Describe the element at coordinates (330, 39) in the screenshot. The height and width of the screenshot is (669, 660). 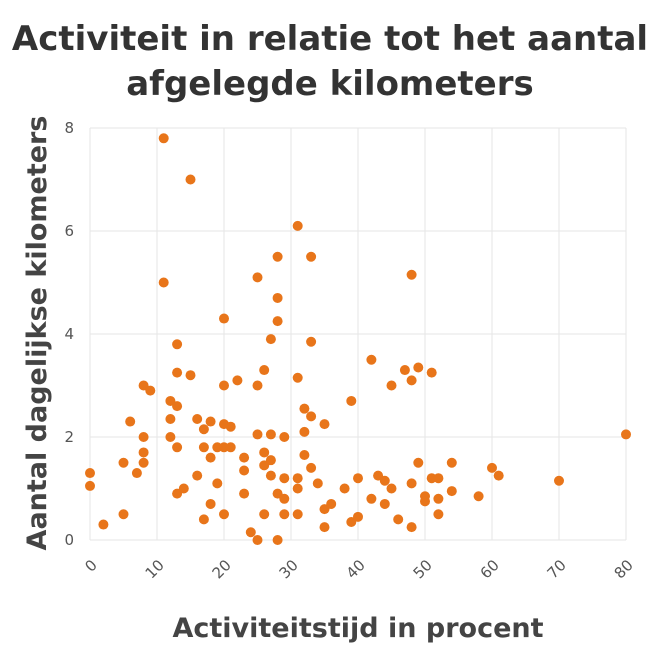
I see `chart-title-line-1: Activiteit in relatie tot het aantal` at that location.